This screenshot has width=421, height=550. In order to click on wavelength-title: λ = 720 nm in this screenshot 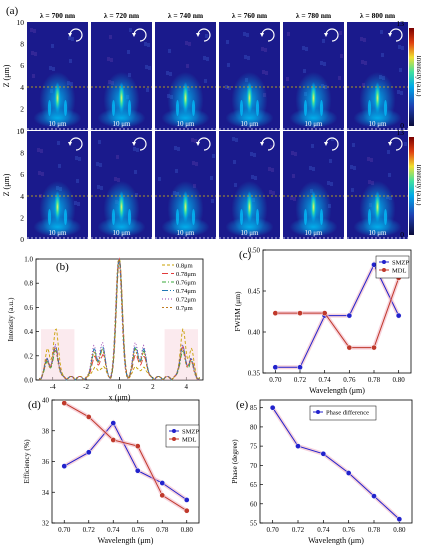, I will do `click(122, 15)`.